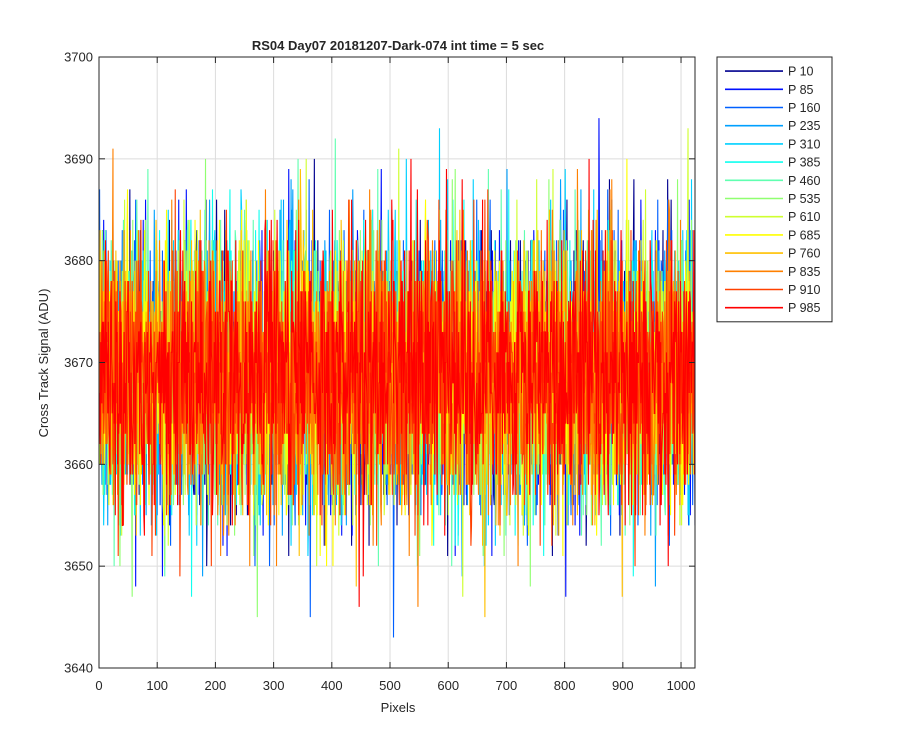 This screenshot has height=750, width=900. I want to click on y-tick-label: 3690, so click(78, 158).